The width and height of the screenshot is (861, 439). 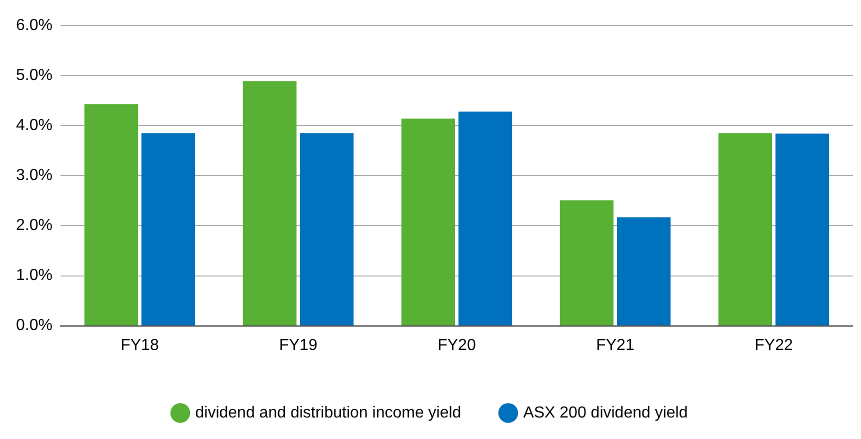 I want to click on y-tick-label: 6.0%, so click(x=34, y=25).